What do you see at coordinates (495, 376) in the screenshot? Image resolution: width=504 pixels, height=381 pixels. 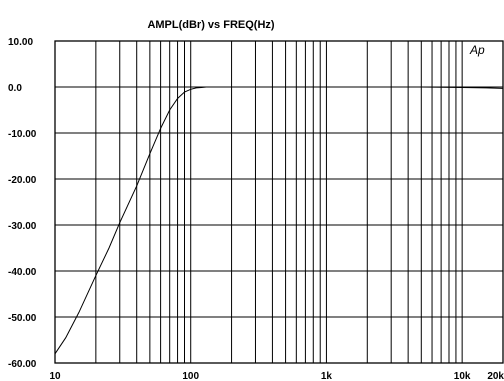 I see `x-tick-label: 20k` at bounding box center [495, 376].